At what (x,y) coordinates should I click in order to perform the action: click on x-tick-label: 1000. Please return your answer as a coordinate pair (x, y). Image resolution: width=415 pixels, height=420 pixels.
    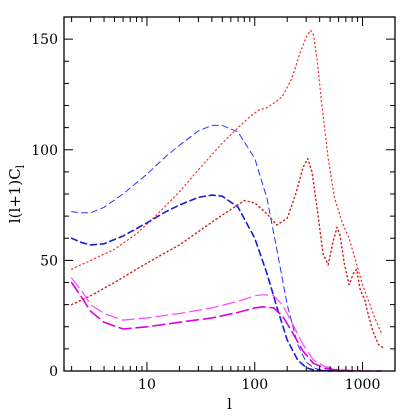
    Looking at the image, I should click on (363, 385).